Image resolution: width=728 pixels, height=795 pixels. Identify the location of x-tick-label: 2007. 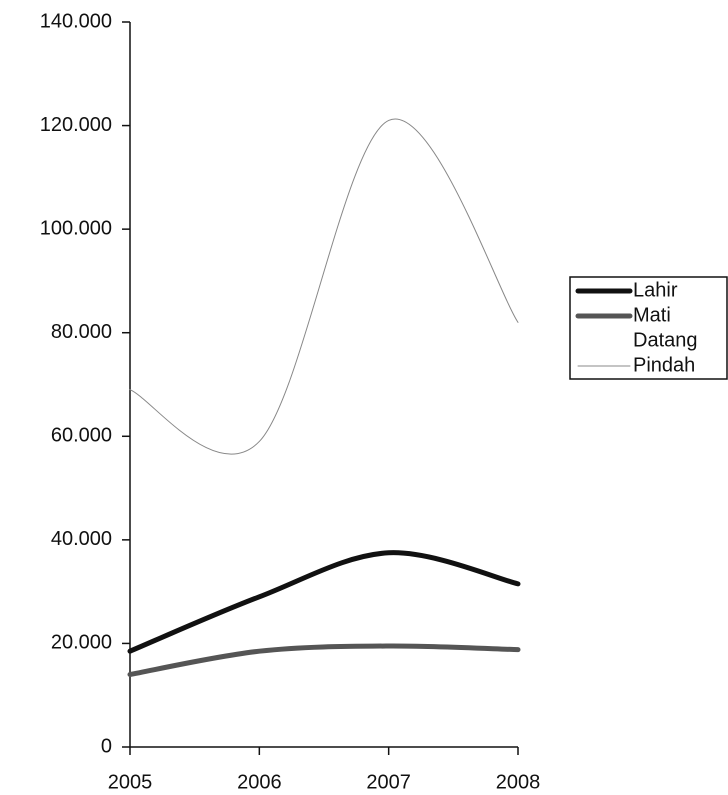
(388, 782).